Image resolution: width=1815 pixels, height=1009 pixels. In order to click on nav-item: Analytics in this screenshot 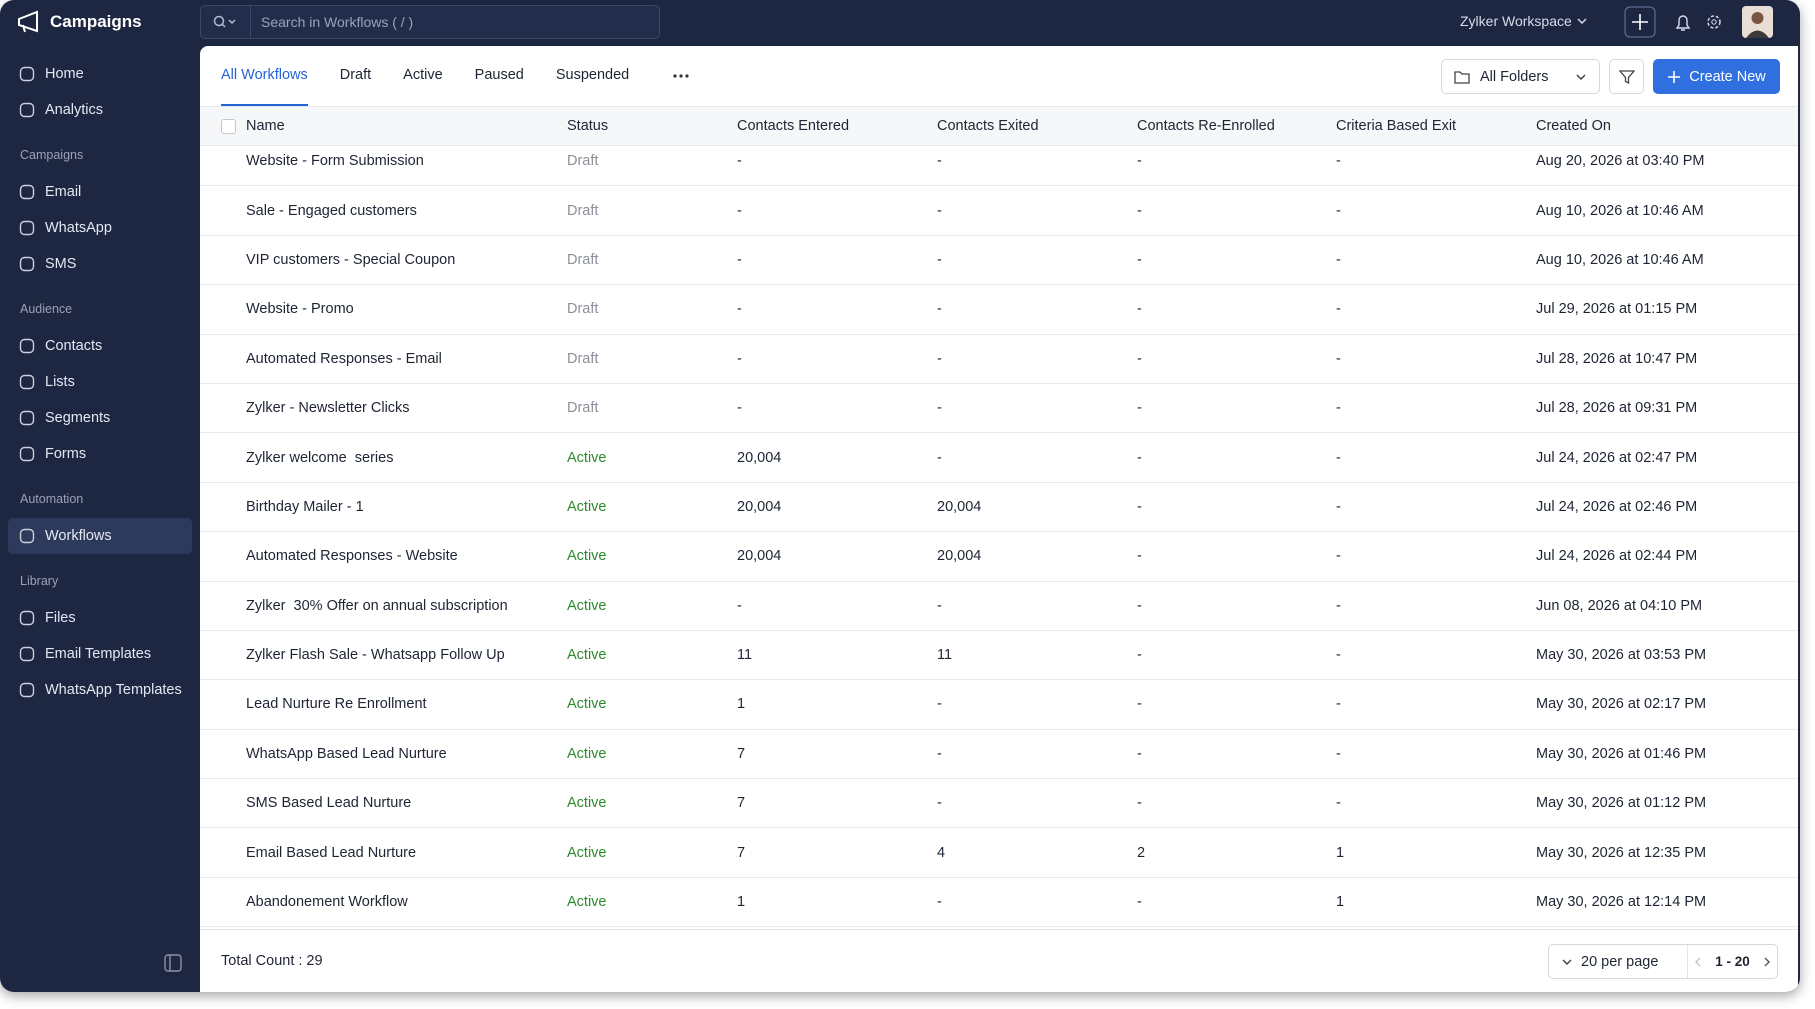, I will do `click(100, 110)`.